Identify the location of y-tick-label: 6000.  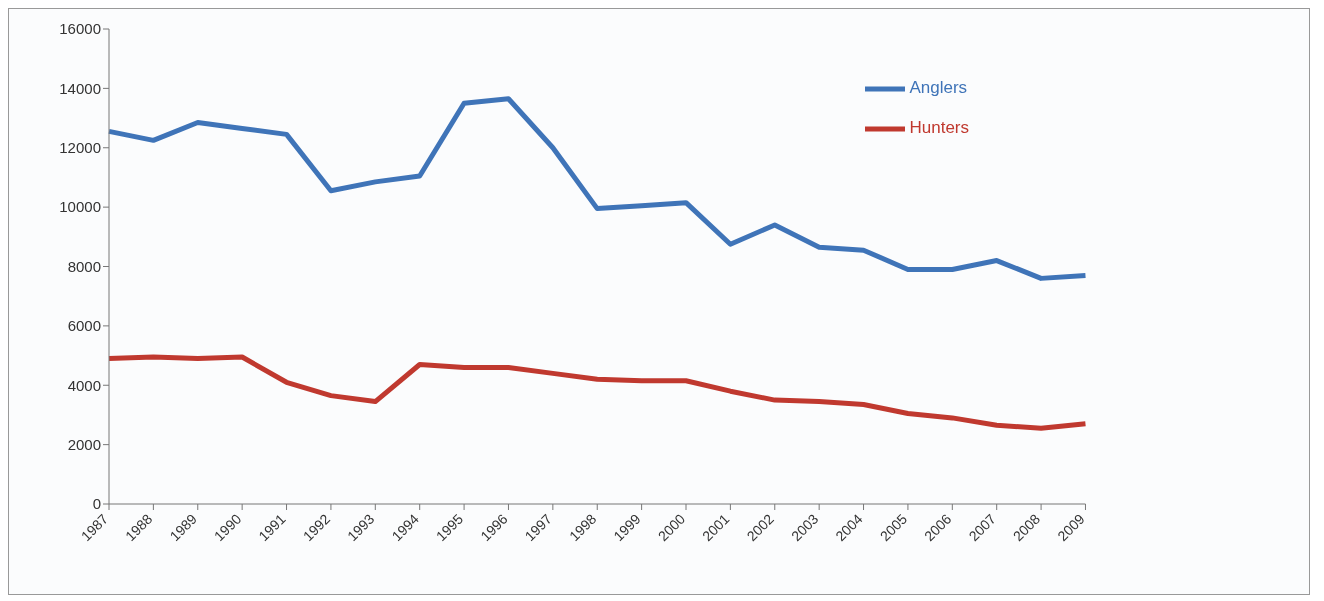
(84, 326).